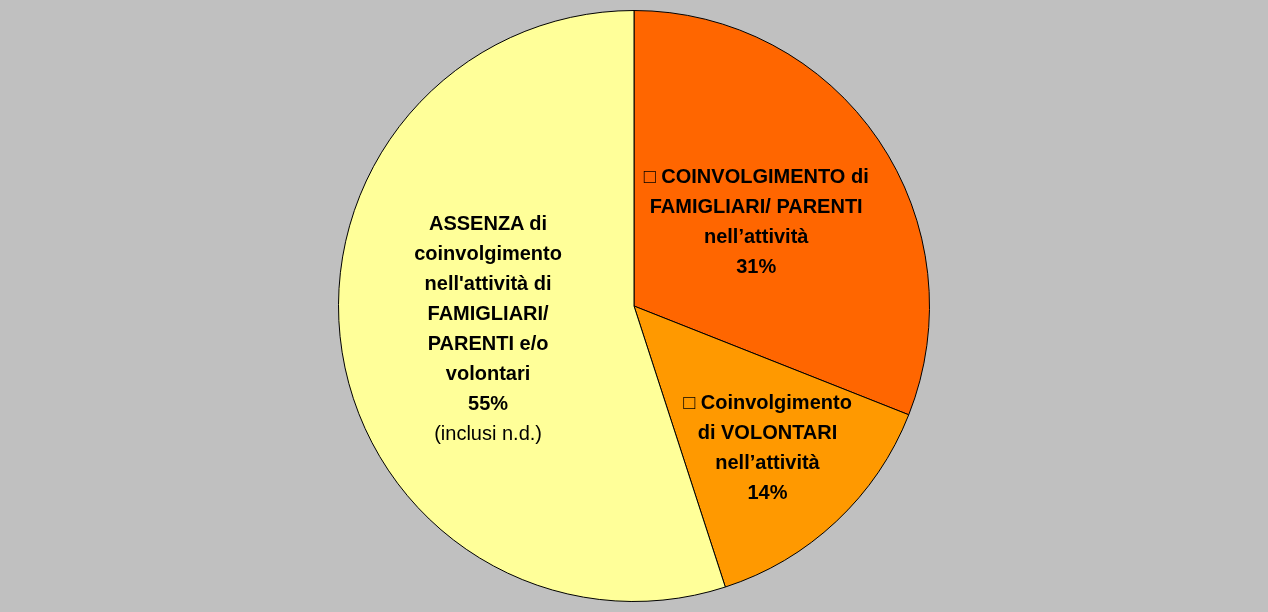 This screenshot has width=1268, height=612. What do you see at coordinates (488, 402) in the screenshot?
I see `data-label: 55%` at bounding box center [488, 402].